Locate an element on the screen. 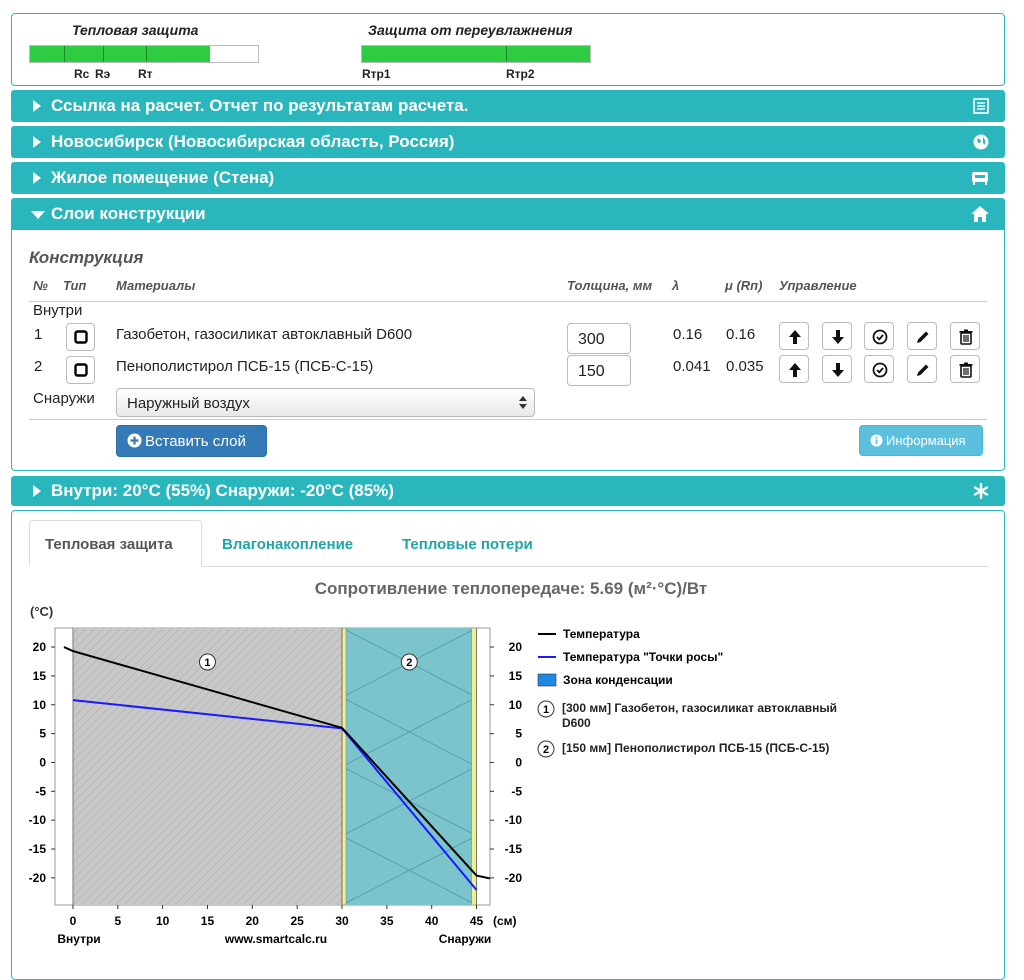 The width and height of the screenshot is (1024, 980). active-tab is located at coordinates (115, 543).